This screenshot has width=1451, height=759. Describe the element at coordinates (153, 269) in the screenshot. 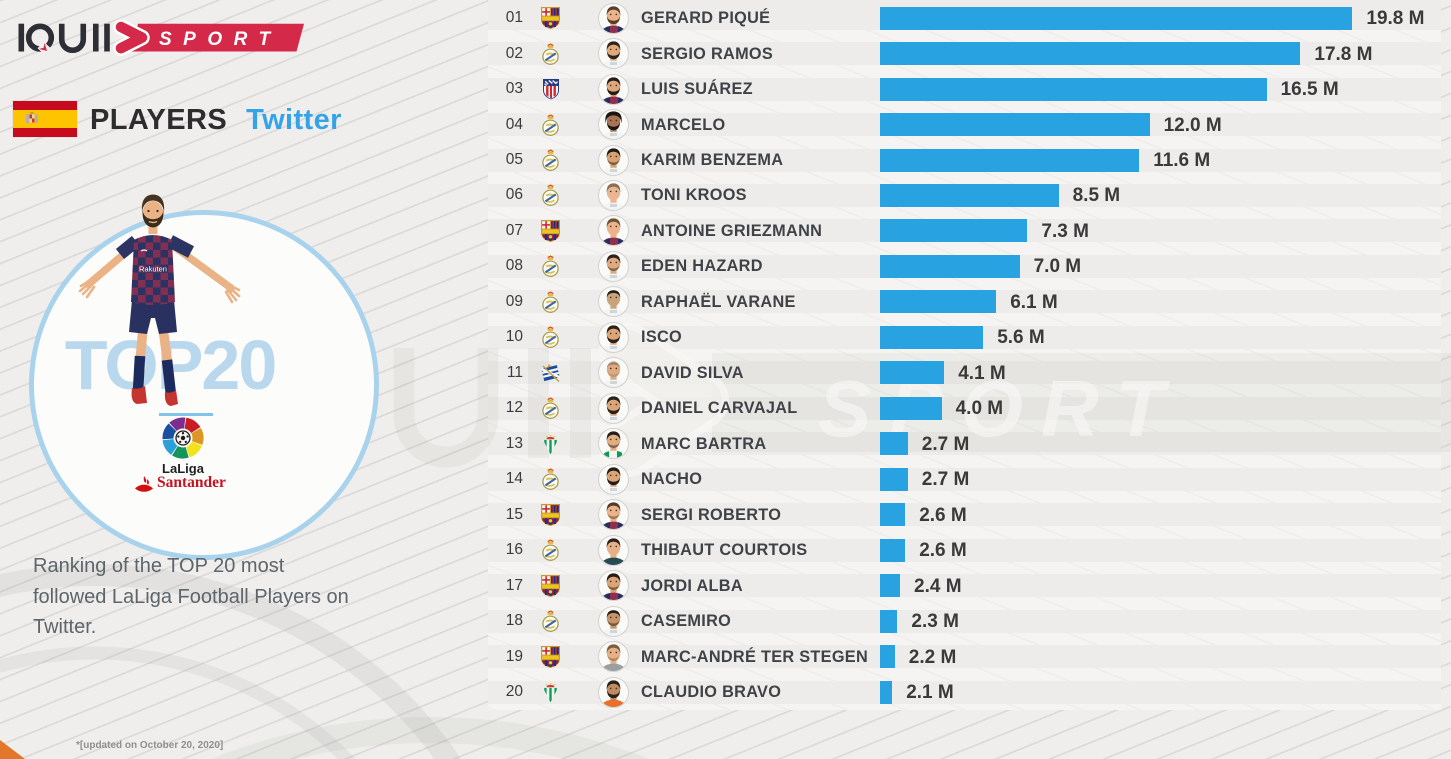

I see `svg-text: Rakuten` at that location.